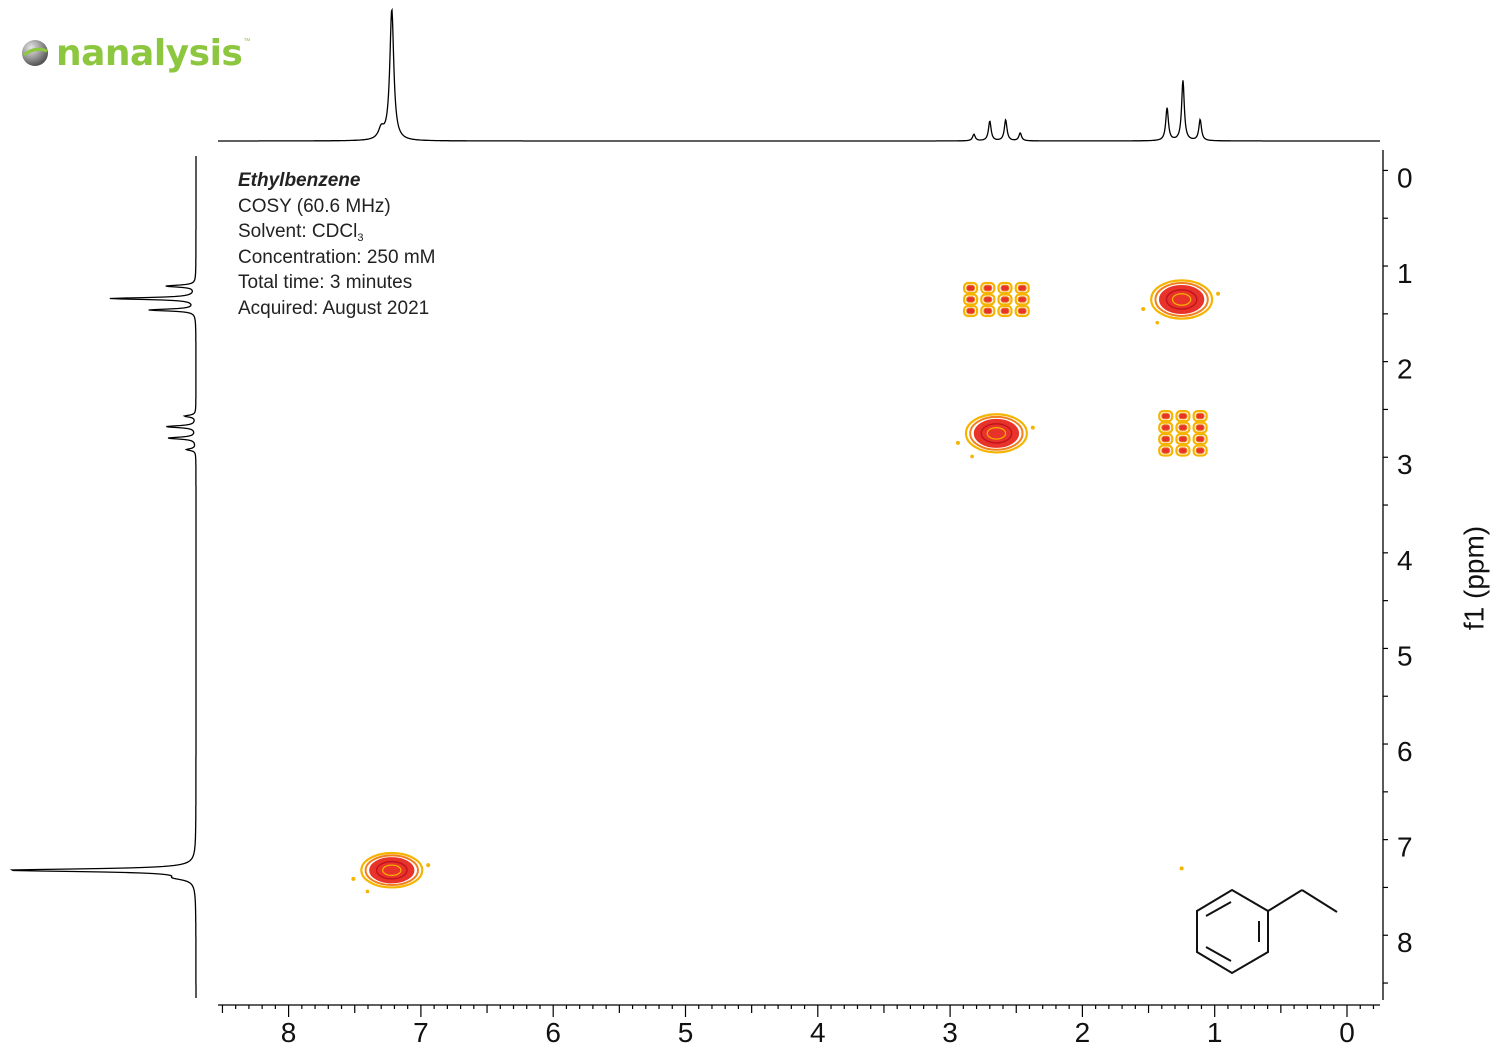 The width and height of the screenshot is (1500, 1061). I want to click on x-tick-label: 7, so click(421, 1032).